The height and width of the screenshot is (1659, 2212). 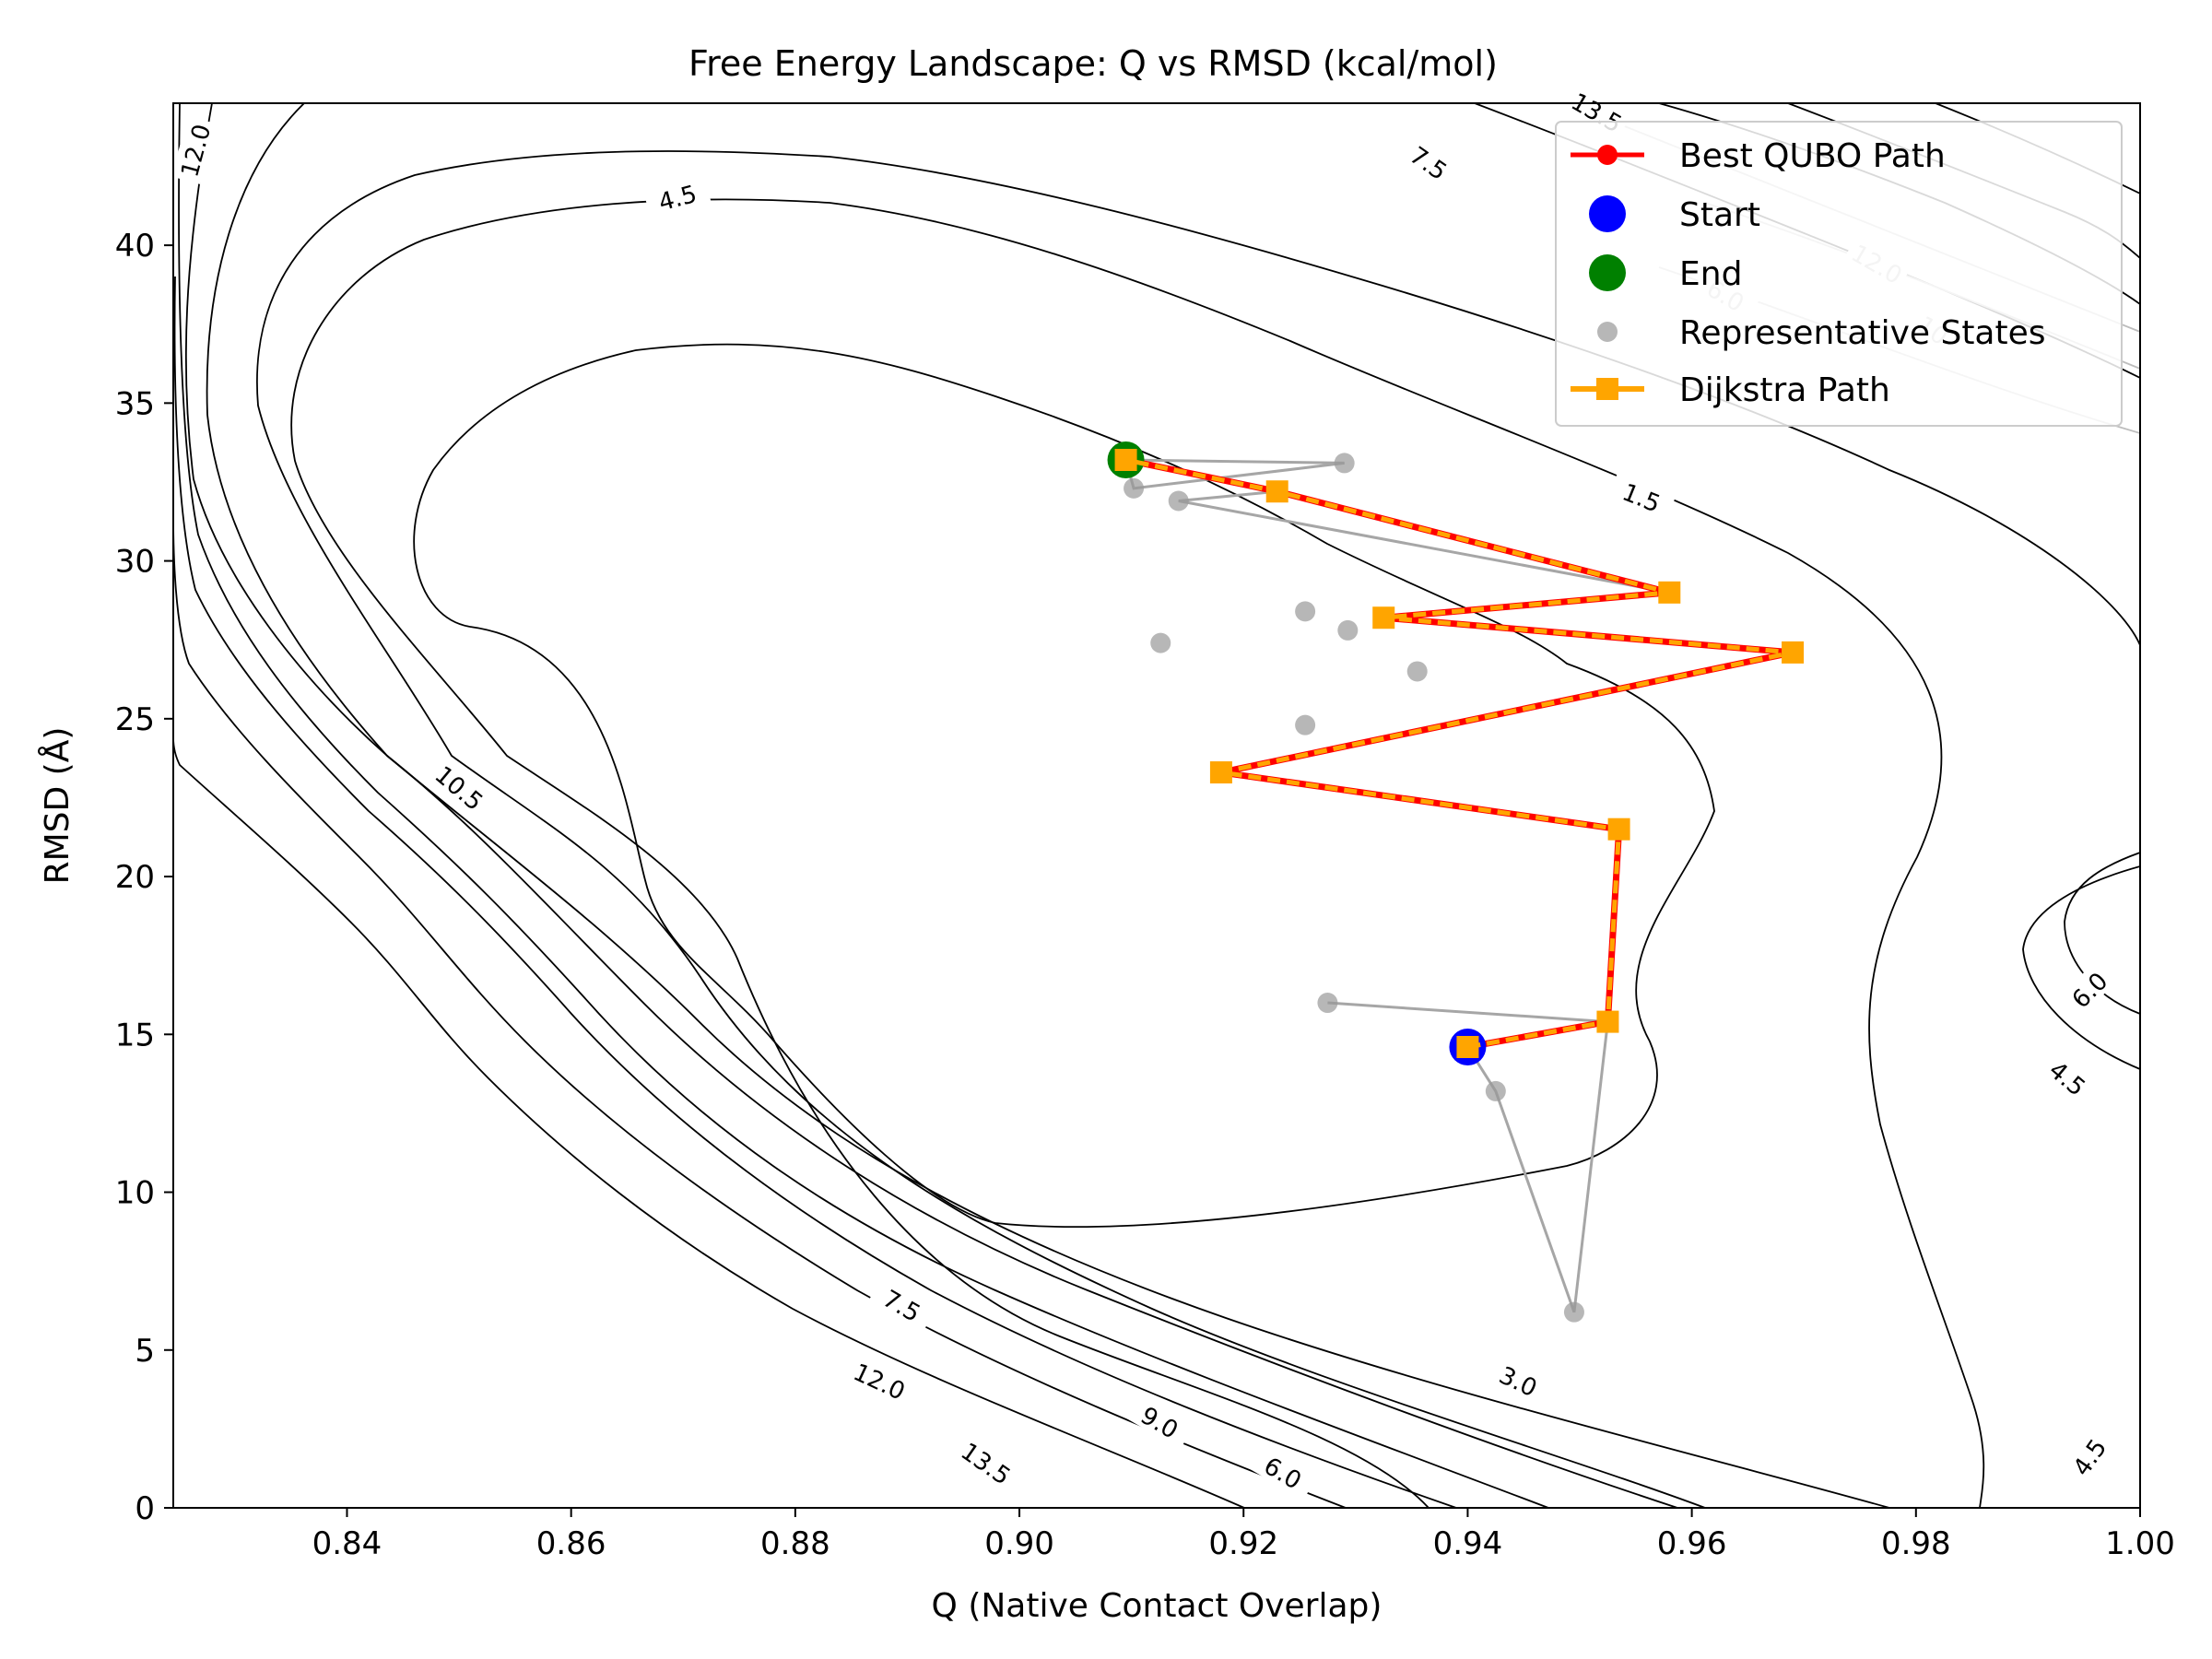 I want to click on x-tick-label: 1.00, so click(x=2140, y=1543).